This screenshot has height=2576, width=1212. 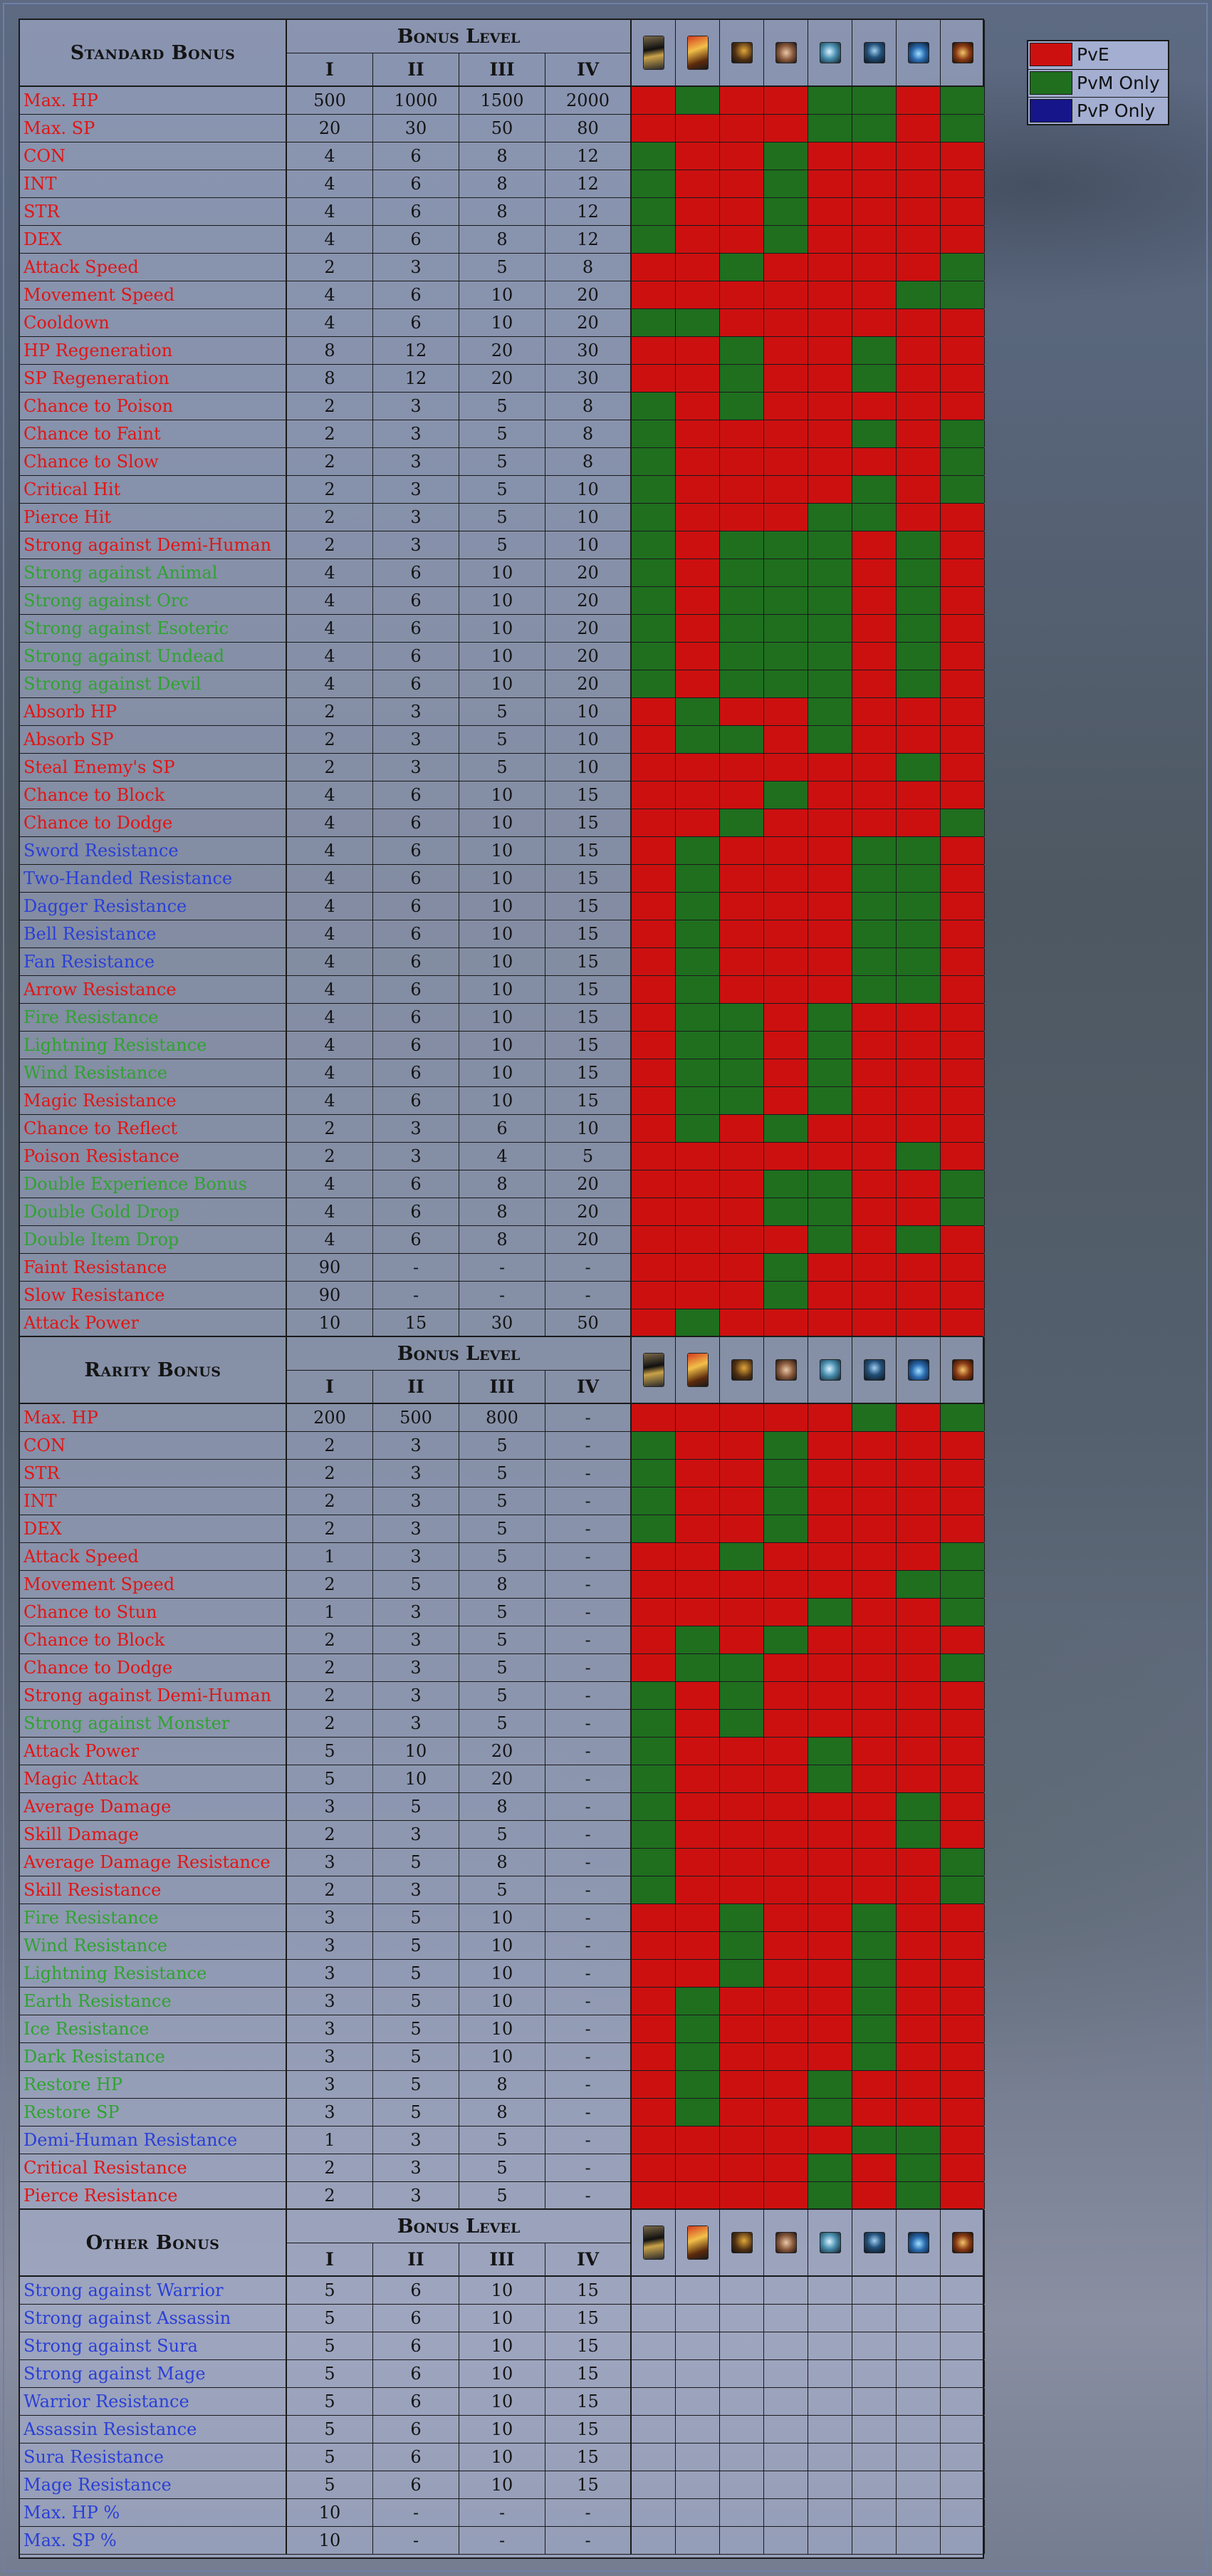 I want to click on warrior-icon, so click(x=653, y=53).